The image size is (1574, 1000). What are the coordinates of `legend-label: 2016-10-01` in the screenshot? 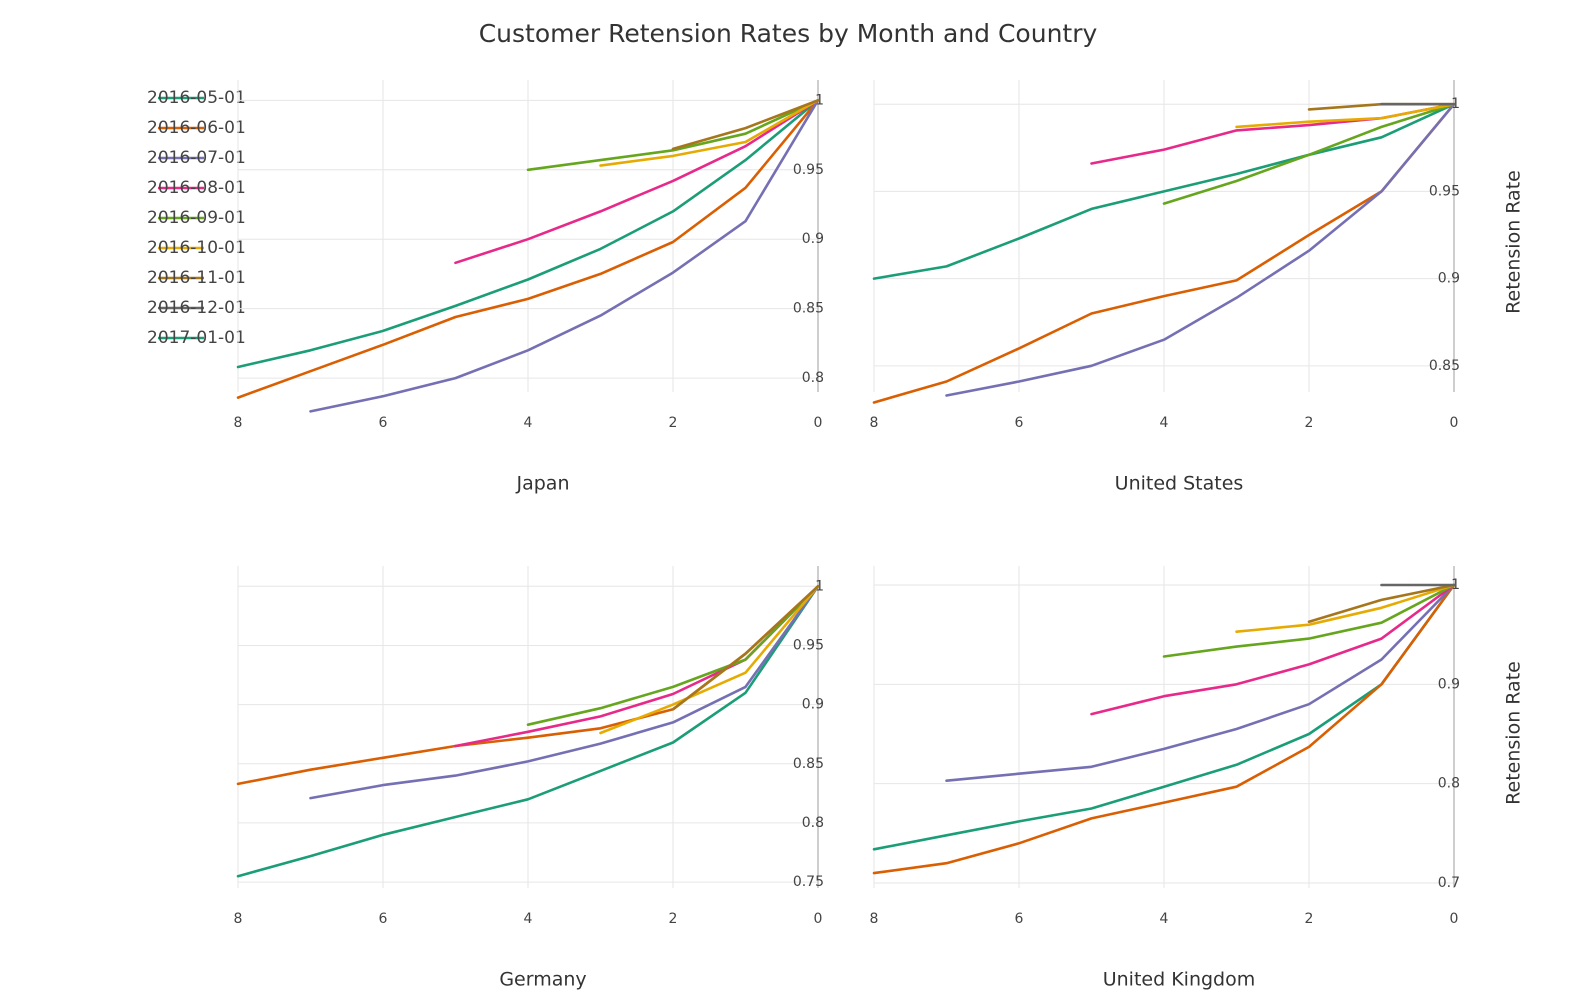 It's located at (196, 248).